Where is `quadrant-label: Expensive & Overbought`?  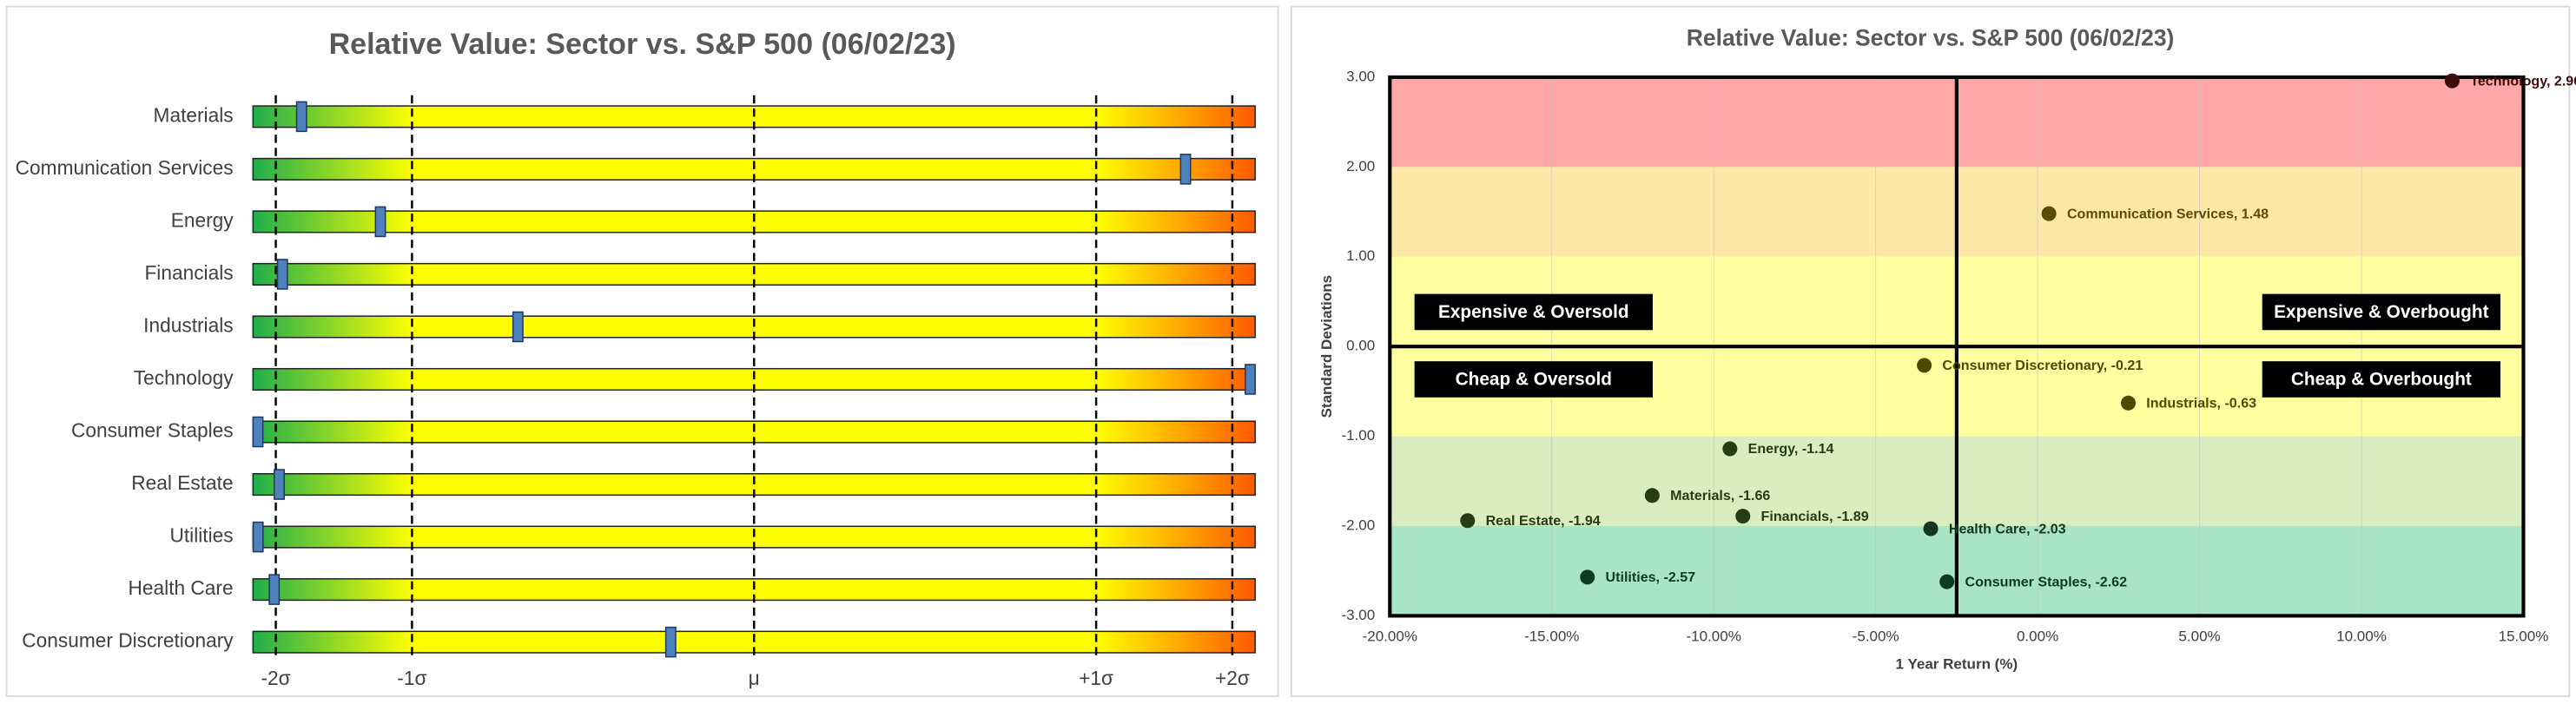
quadrant-label: Expensive & Overbought is located at coordinates (2381, 312).